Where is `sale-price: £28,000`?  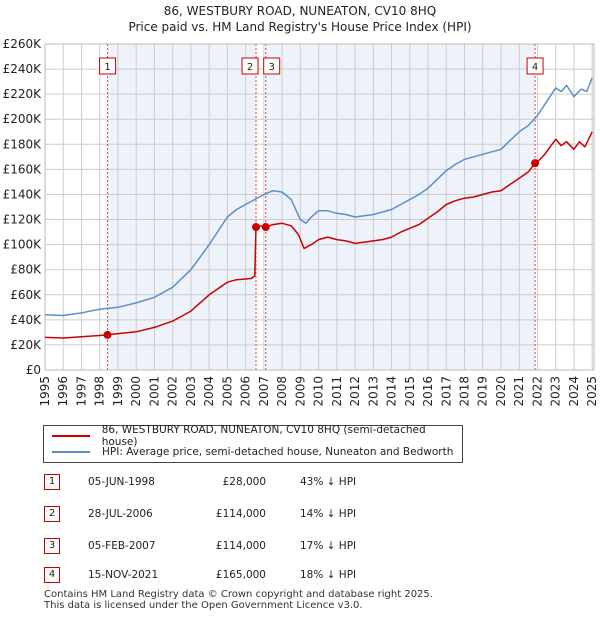 sale-price: £28,000 is located at coordinates (244, 482).